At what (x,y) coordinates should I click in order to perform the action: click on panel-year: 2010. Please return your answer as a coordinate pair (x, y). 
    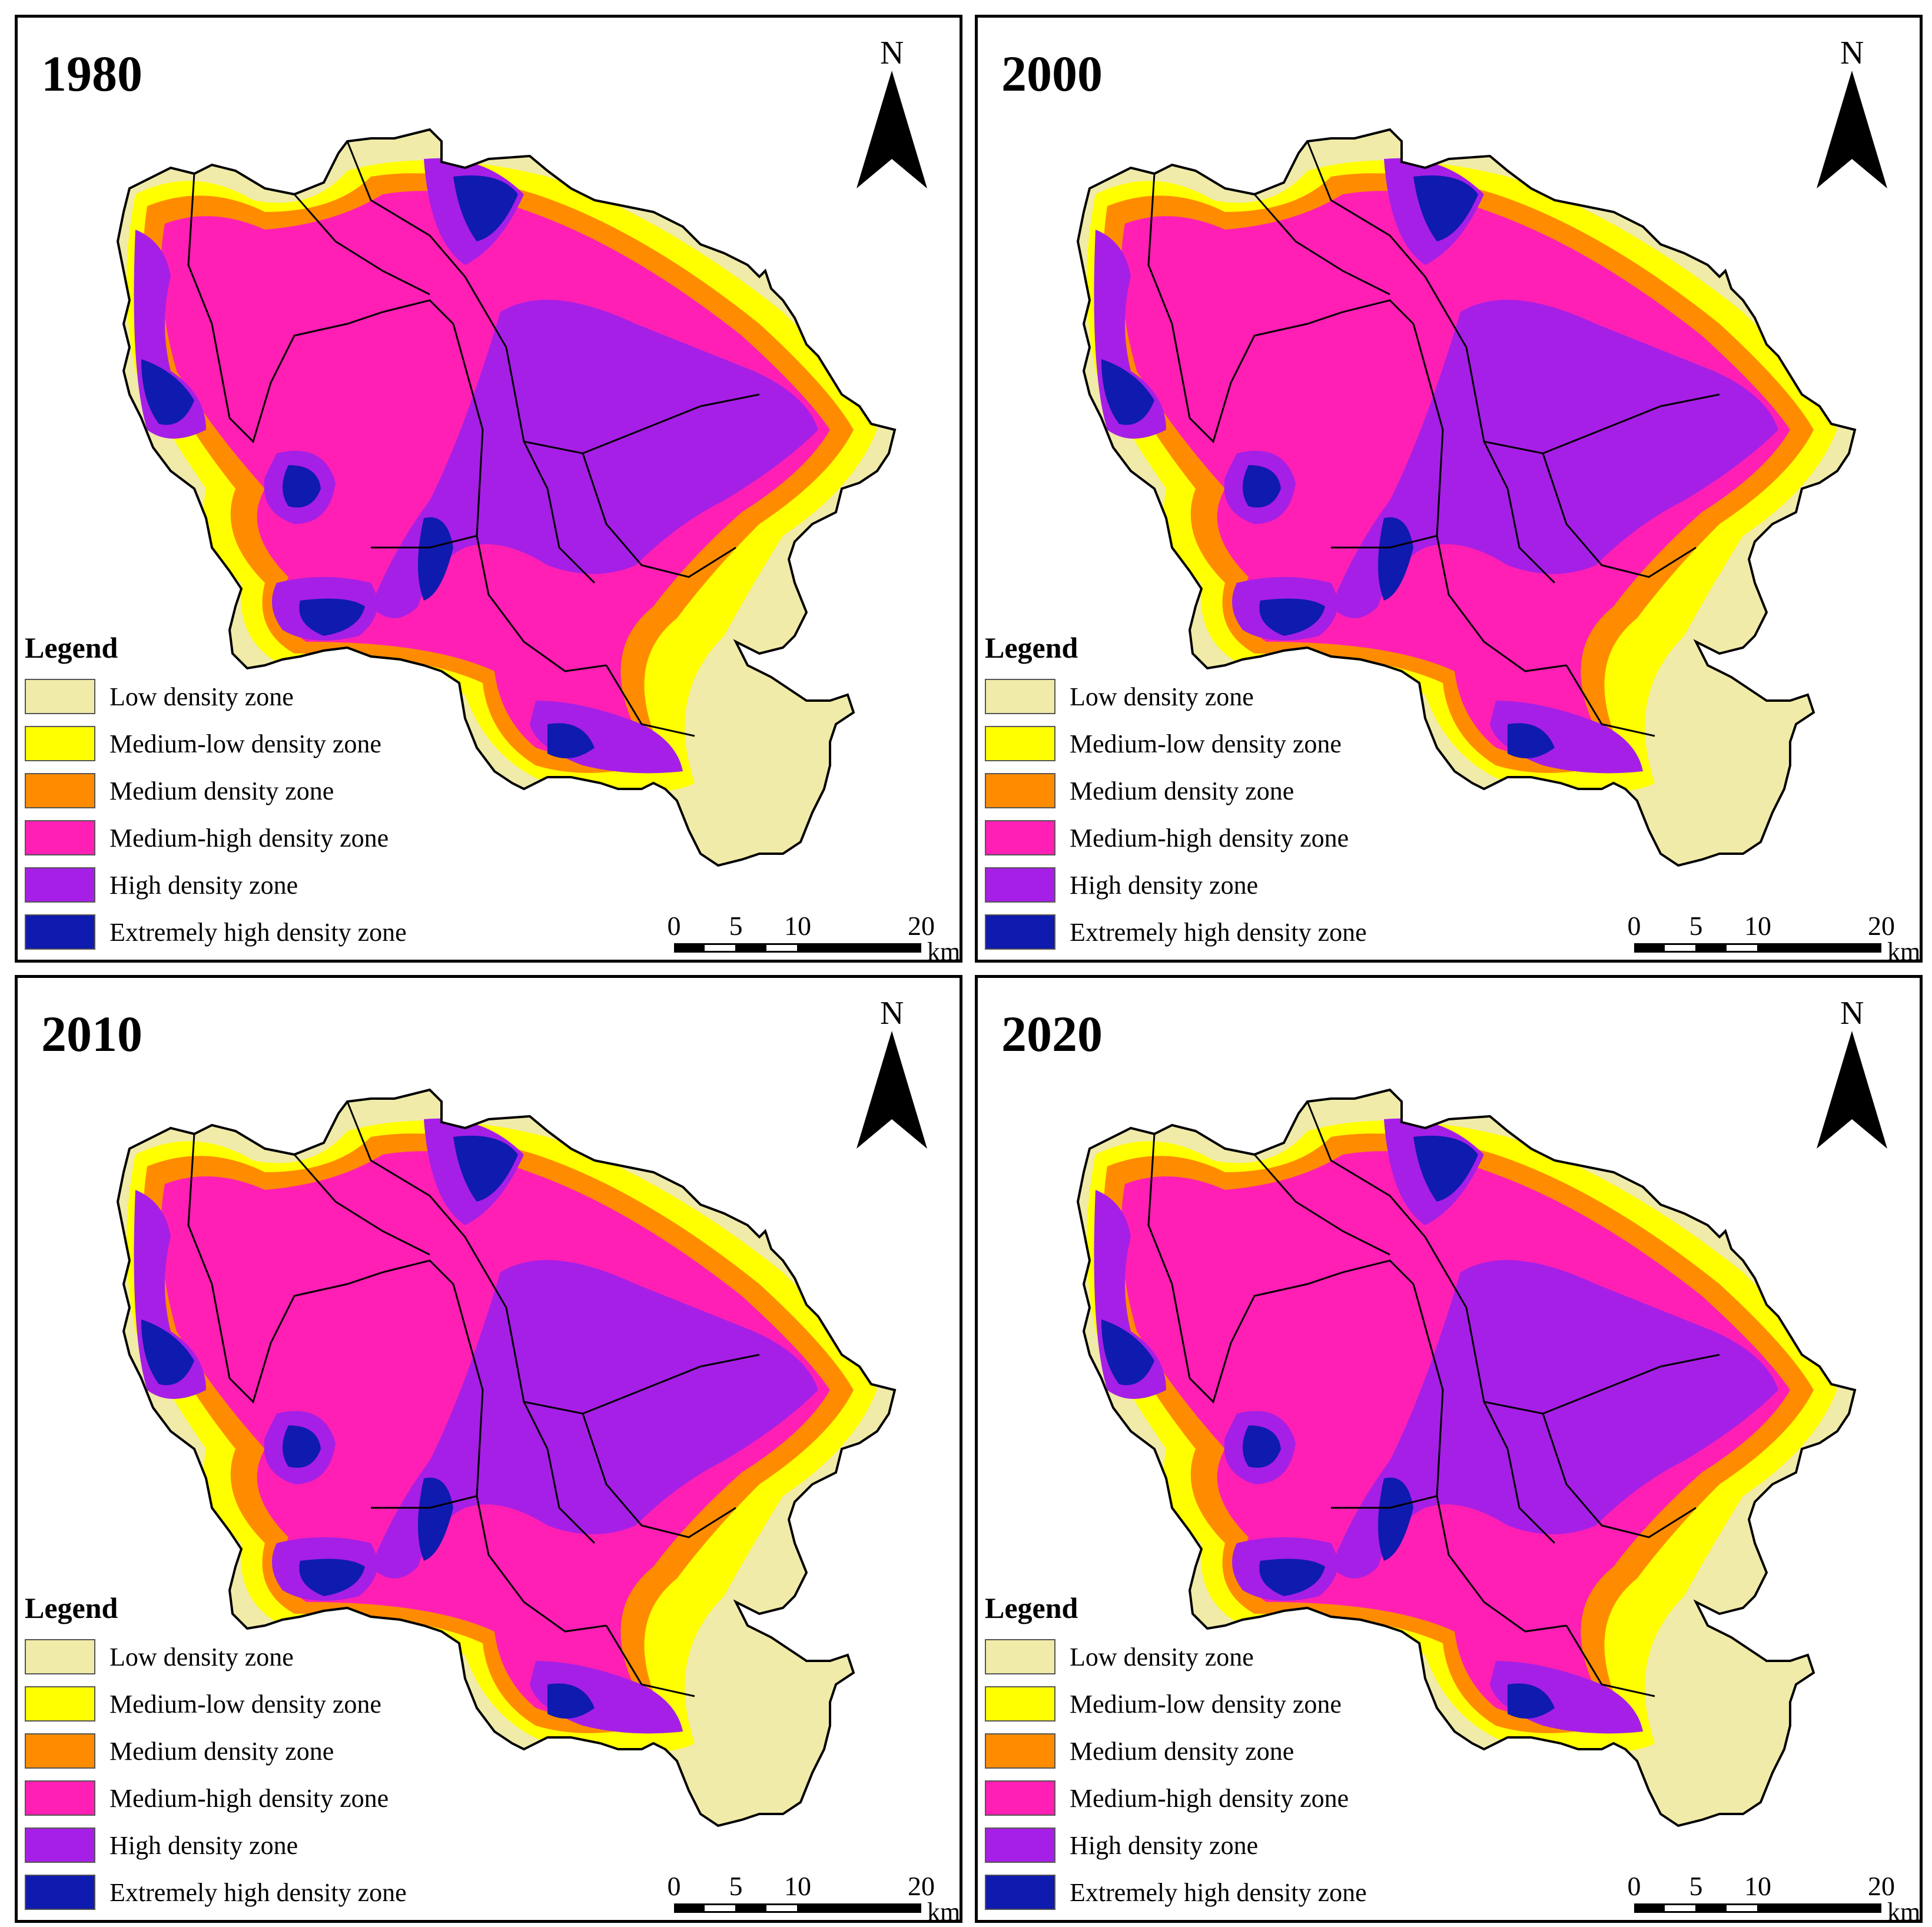
    Looking at the image, I should click on (91, 1034).